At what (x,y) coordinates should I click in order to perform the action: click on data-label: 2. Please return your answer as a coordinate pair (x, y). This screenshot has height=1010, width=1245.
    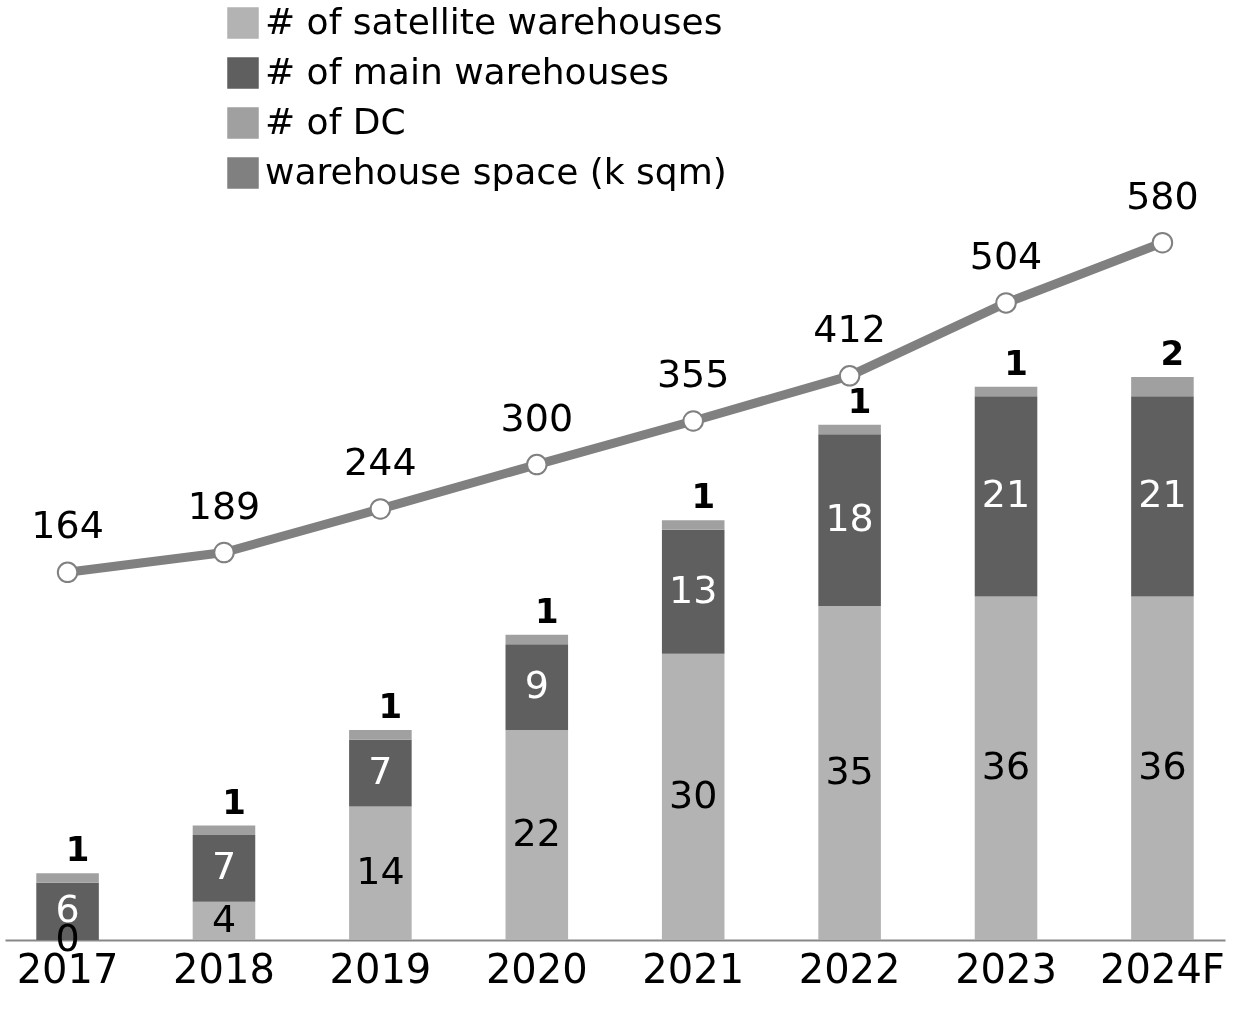
    Looking at the image, I should click on (1172, 353).